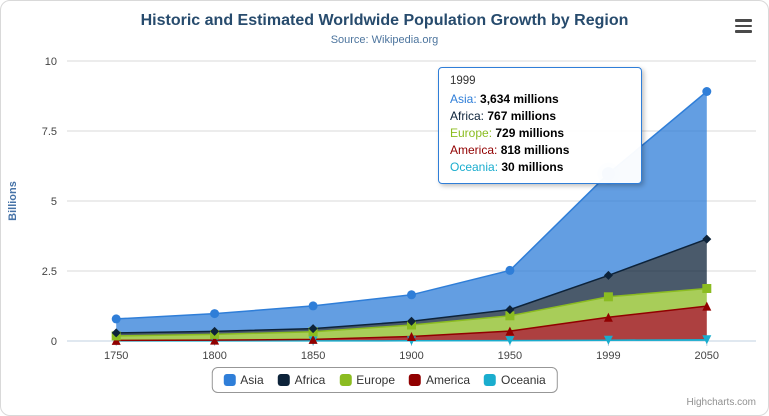  Describe the element at coordinates (448, 380) in the screenshot. I see `legend-label: America` at that location.